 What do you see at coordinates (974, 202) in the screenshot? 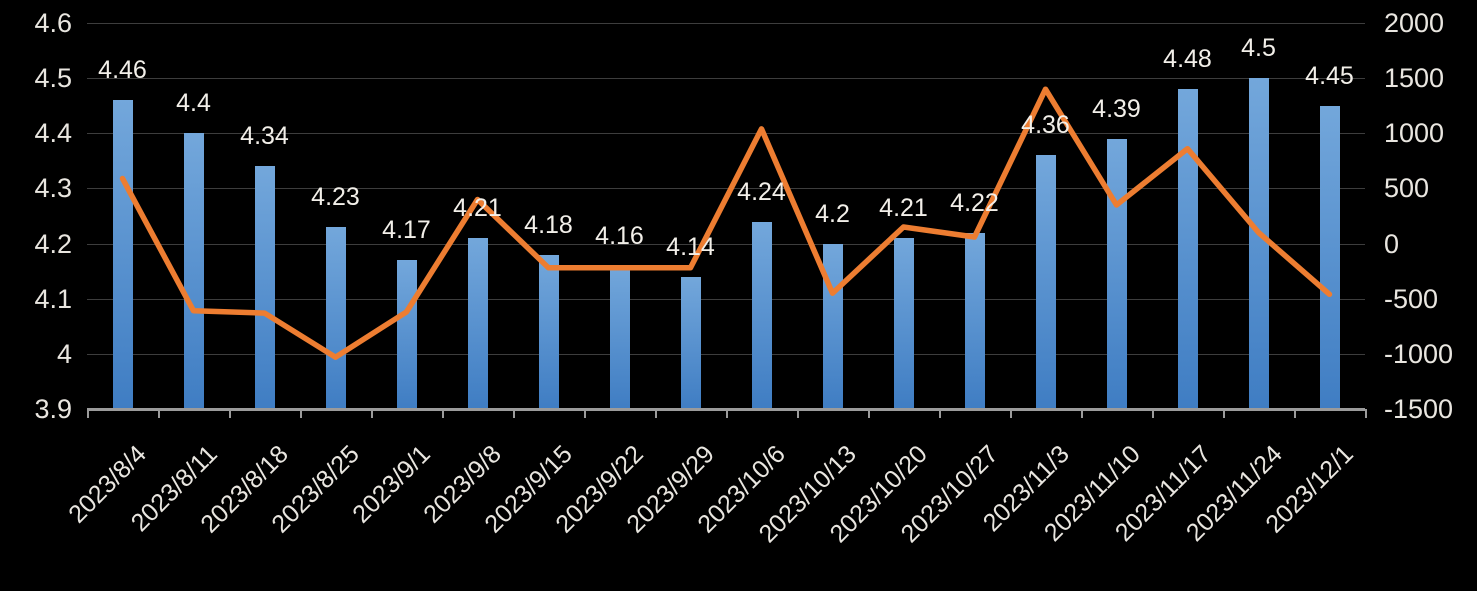
I see `bar-value-label: 4.22` at bounding box center [974, 202].